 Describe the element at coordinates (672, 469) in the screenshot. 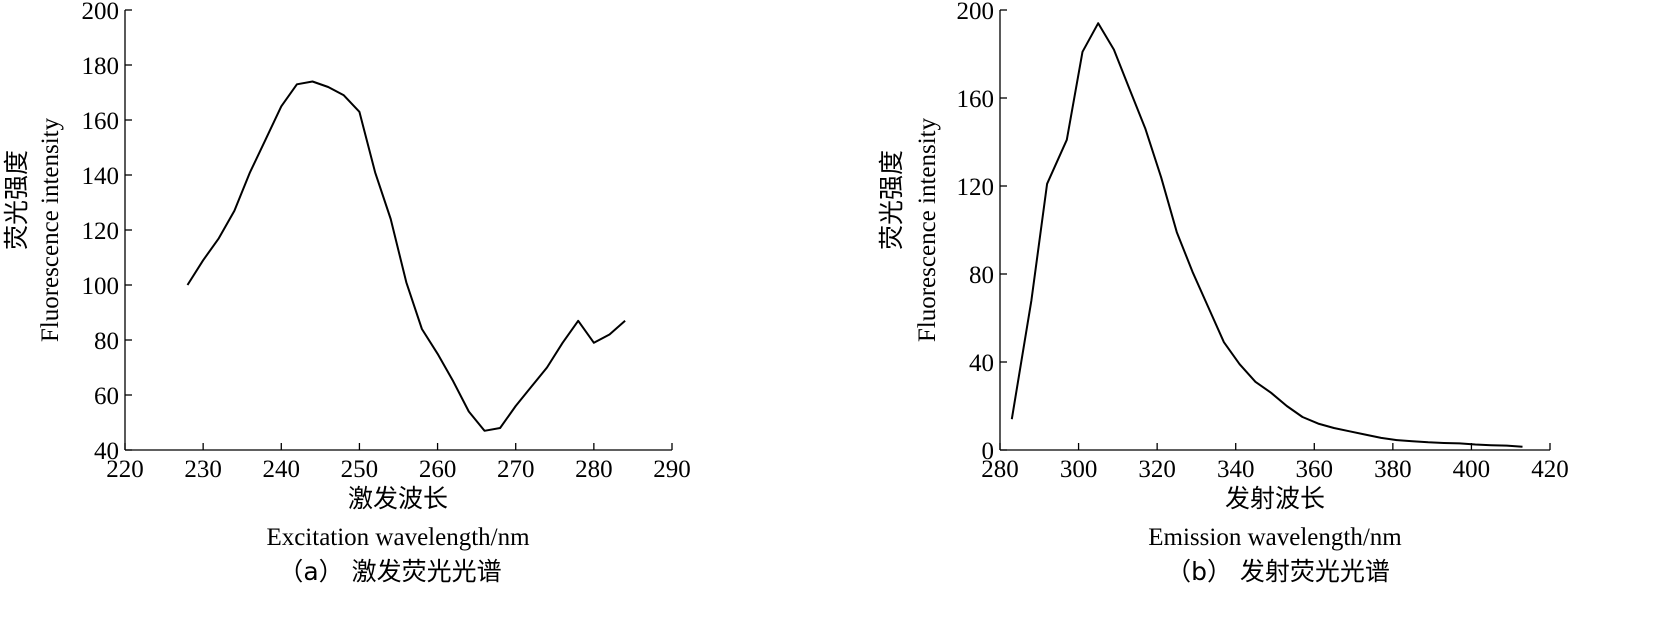

I see `x-tick-label-a: 290` at that location.